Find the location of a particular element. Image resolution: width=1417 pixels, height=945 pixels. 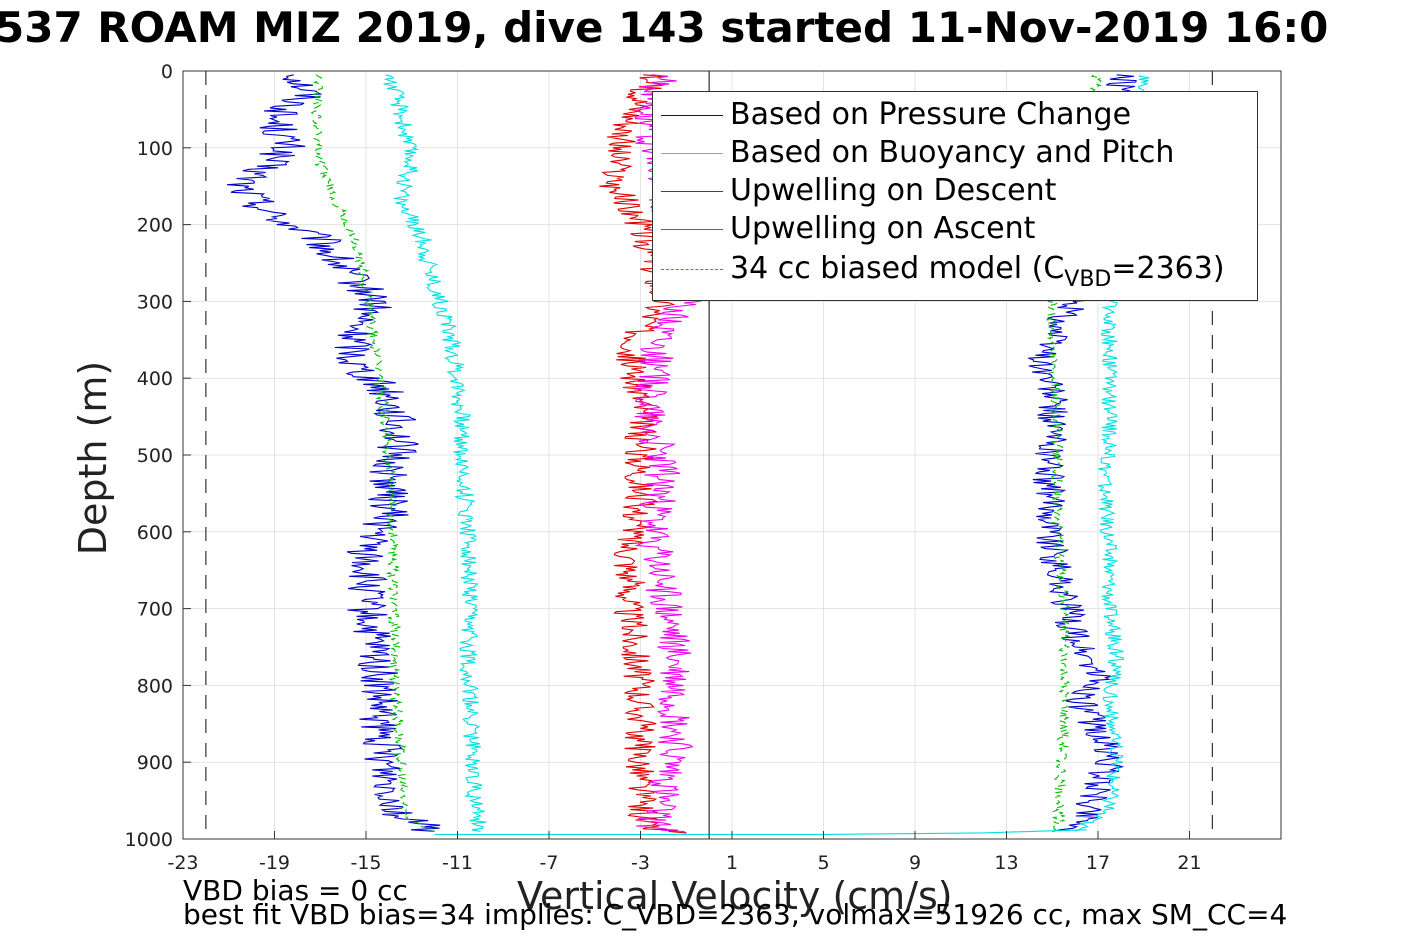

y-tick-label: 1000 is located at coordinates (149, 840).